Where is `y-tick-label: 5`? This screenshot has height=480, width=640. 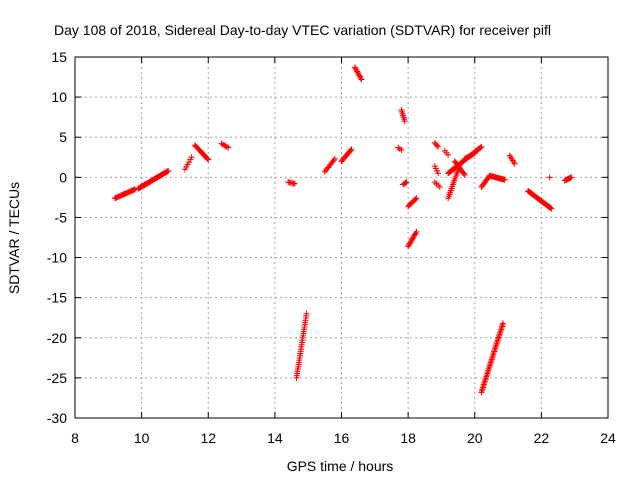
y-tick-label: 5 is located at coordinates (63, 137).